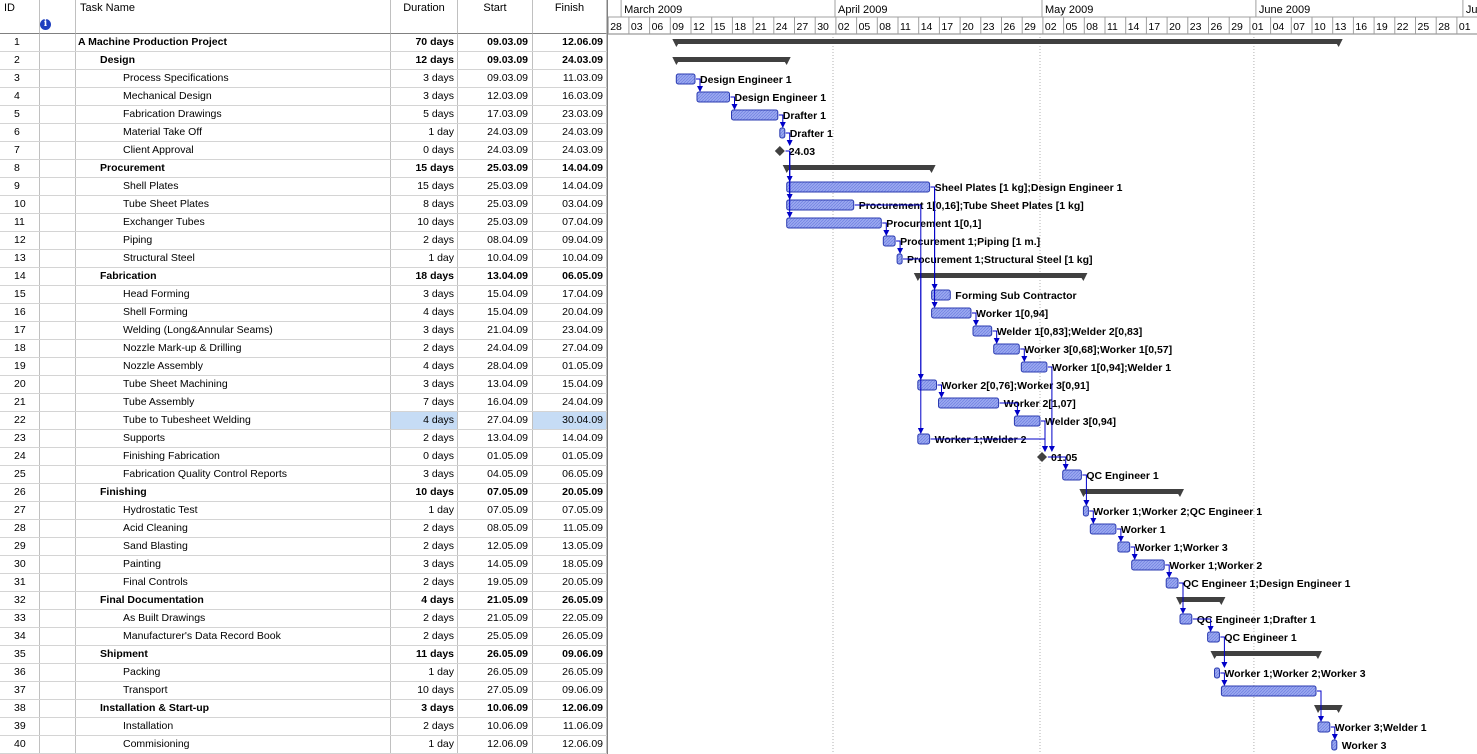  Describe the element at coordinates (20, 222) in the screenshot. I see `task-id: 11` at that location.